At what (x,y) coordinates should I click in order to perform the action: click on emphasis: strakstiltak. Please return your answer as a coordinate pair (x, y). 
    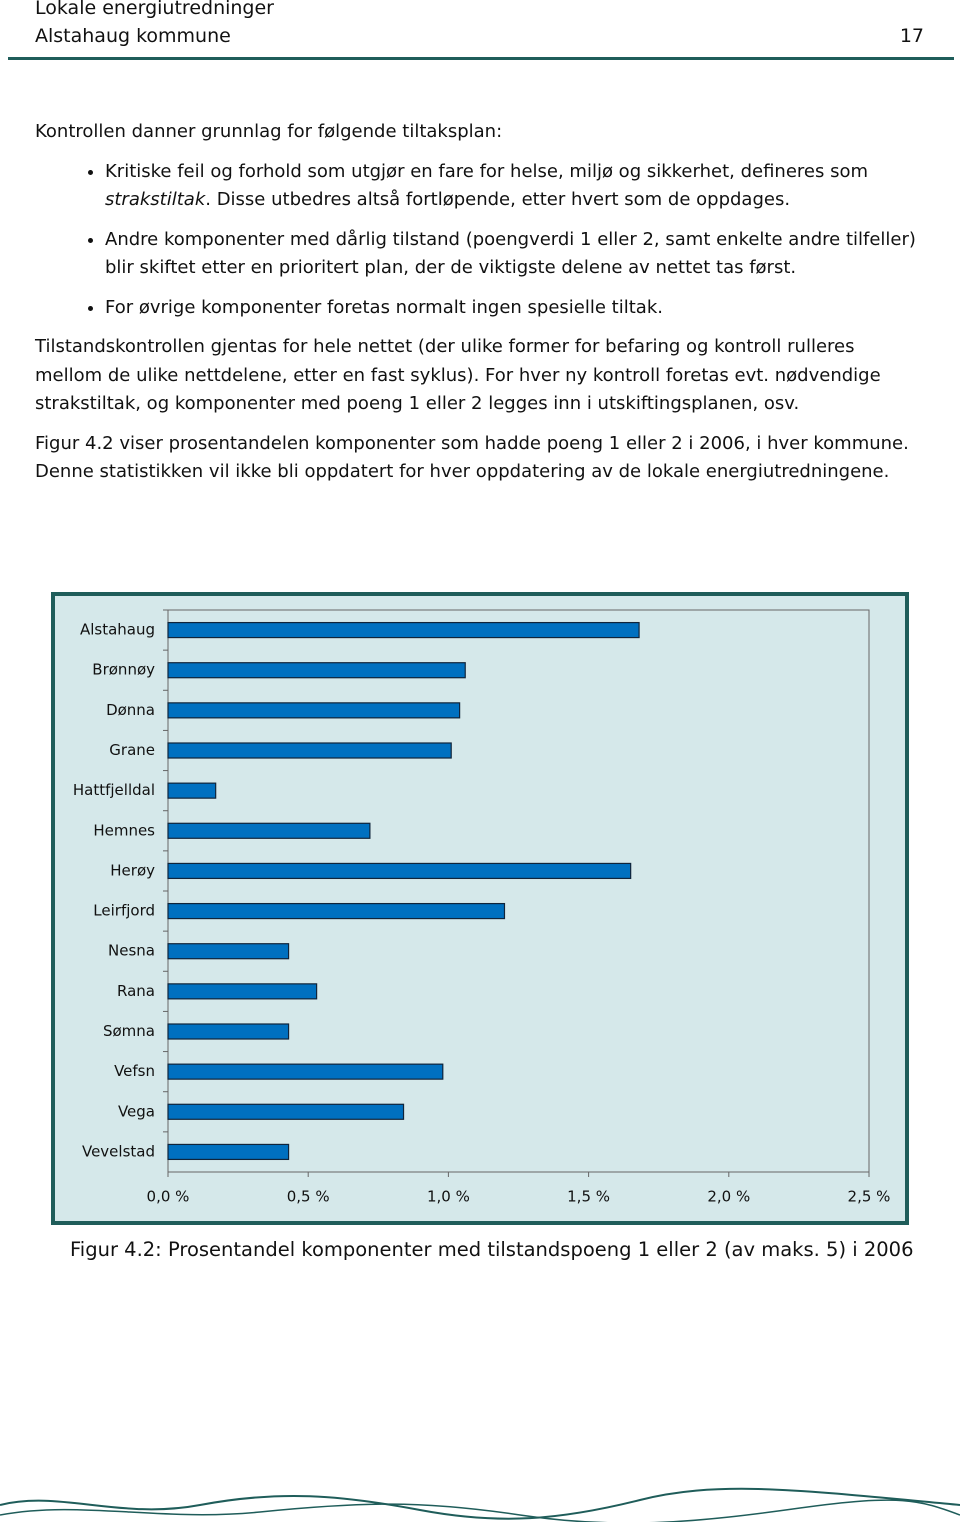
    Looking at the image, I should click on (155, 199).